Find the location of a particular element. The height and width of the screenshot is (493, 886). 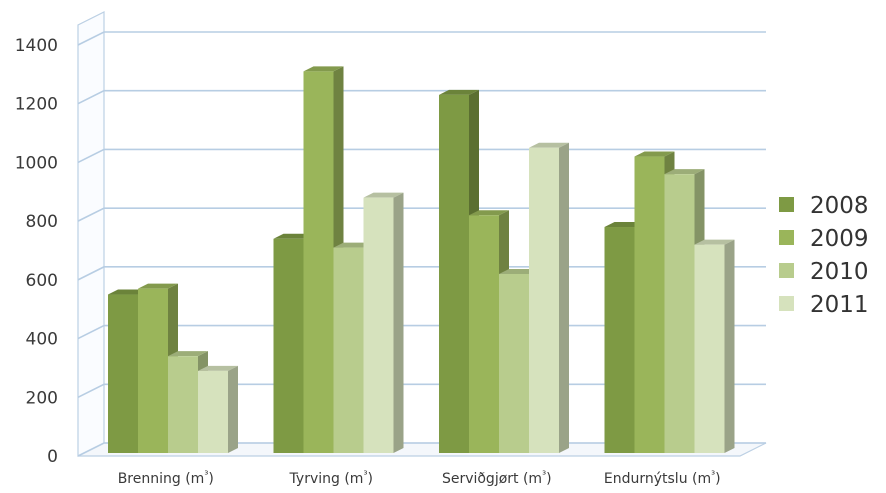

legend-label: 2008 is located at coordinates (839, 206).